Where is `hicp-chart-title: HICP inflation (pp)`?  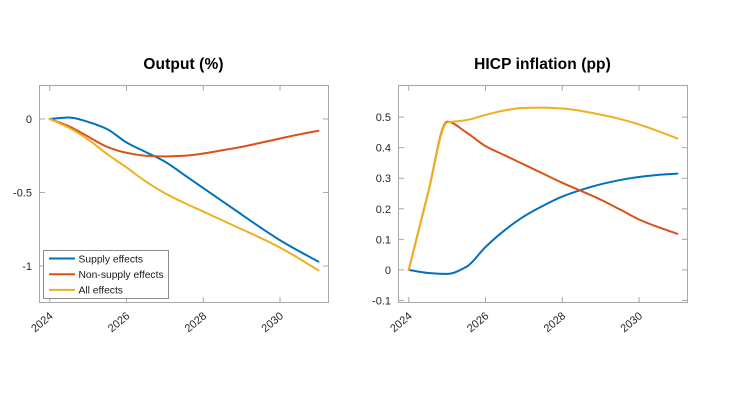
hicp-chart-title: HICP inflation (pp) is located at coordinates (542, 64).